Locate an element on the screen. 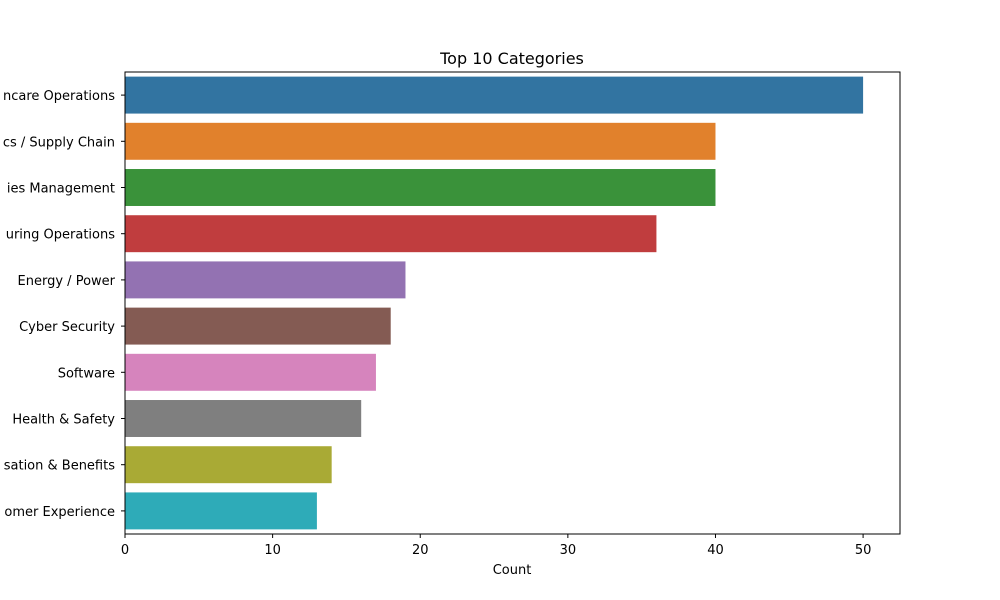 This screenshot has width=1000, height=600. category-label: uring Operations is located at coordinates (61, 235).